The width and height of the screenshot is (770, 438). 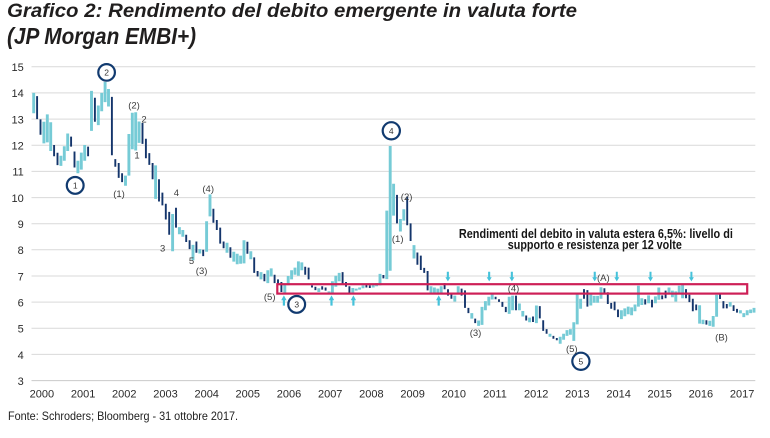 What do you see at coordinates (289, 395) in the screenshot?
I see `svg-text: 2006` at bounding box center [289, 395].